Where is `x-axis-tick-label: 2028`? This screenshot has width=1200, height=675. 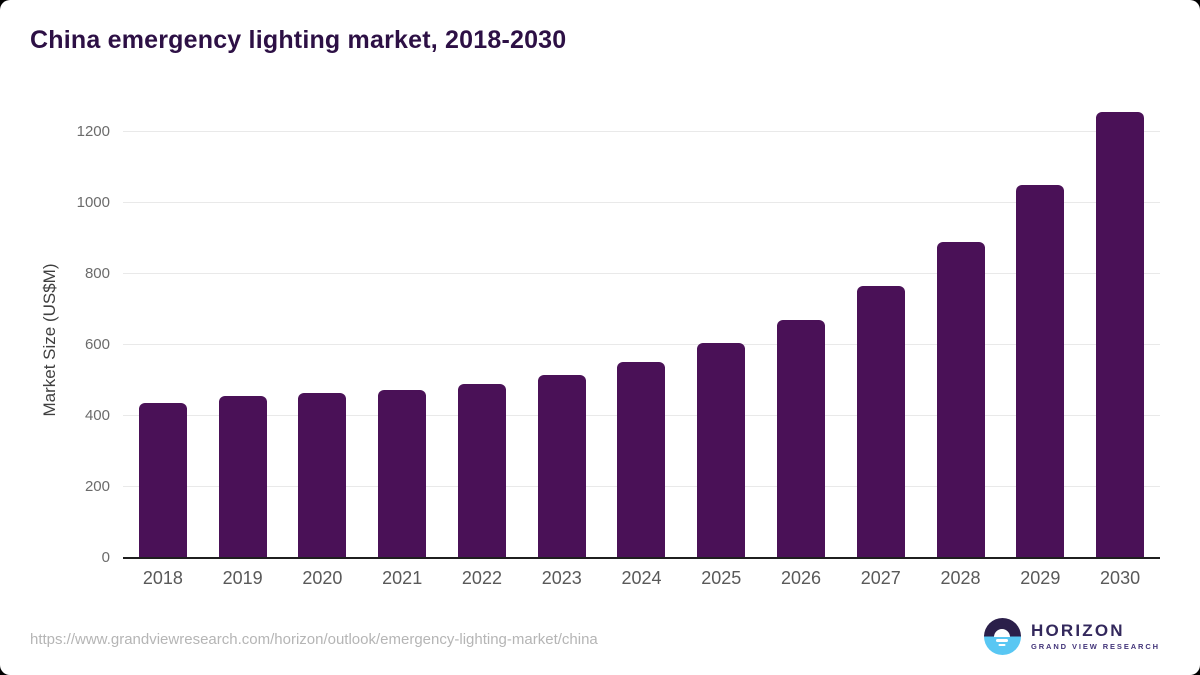
x-axis-tick-label: 2028 is located at coordinates (960, 578).